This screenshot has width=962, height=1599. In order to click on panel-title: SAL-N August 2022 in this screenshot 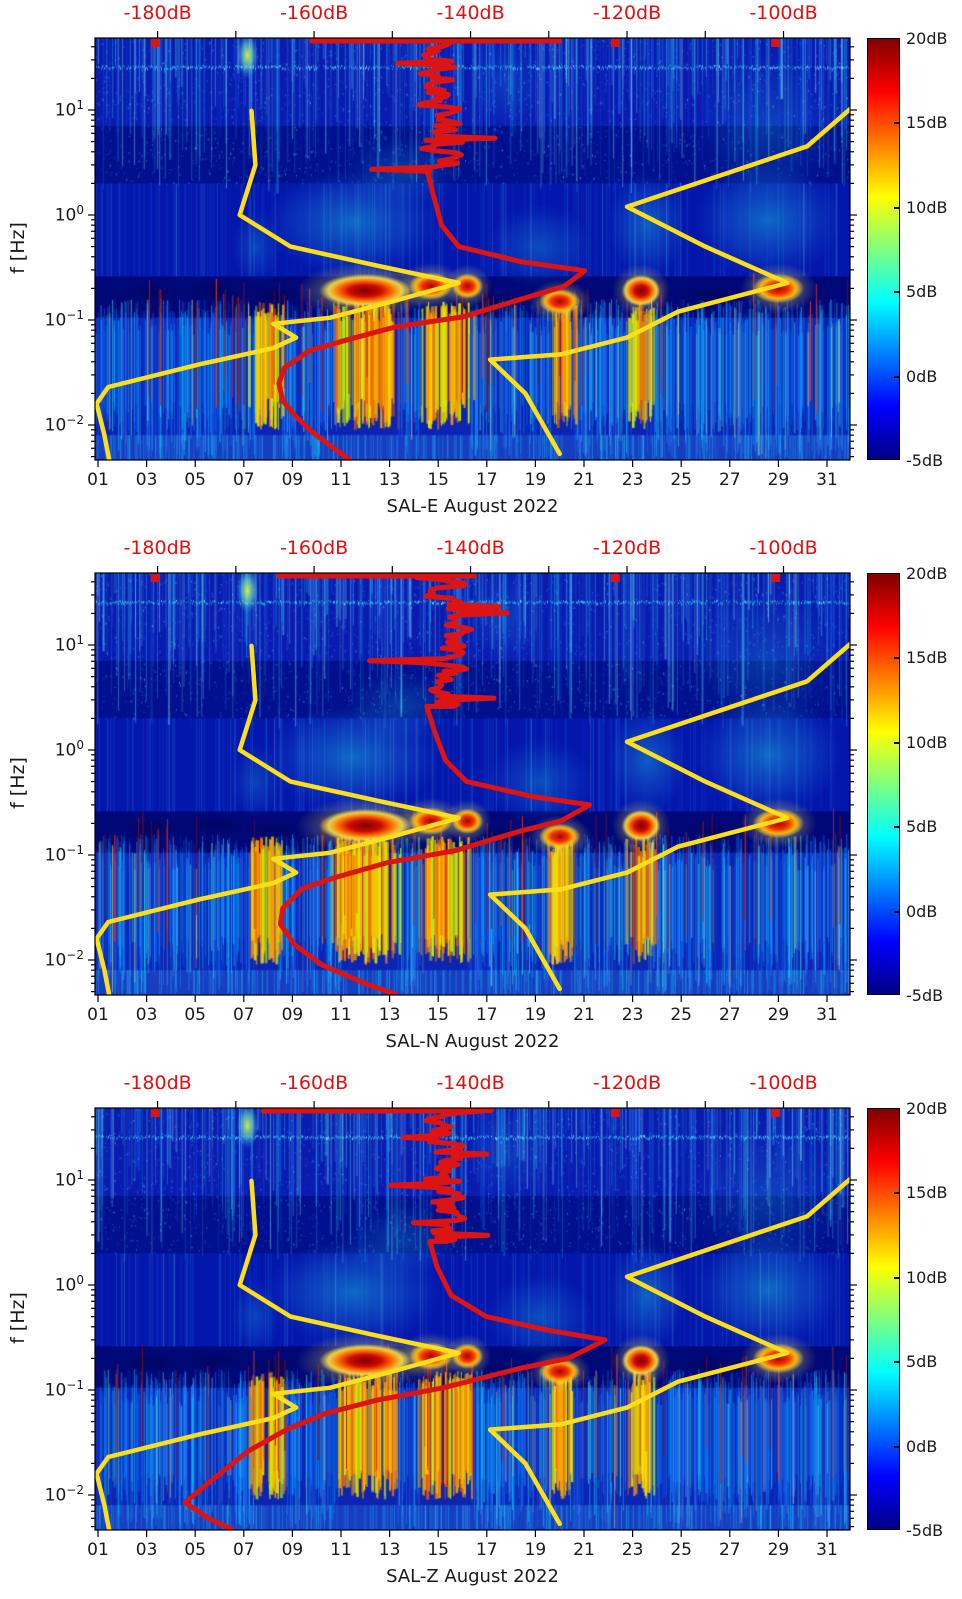, I will do `click(472, 1041)`.